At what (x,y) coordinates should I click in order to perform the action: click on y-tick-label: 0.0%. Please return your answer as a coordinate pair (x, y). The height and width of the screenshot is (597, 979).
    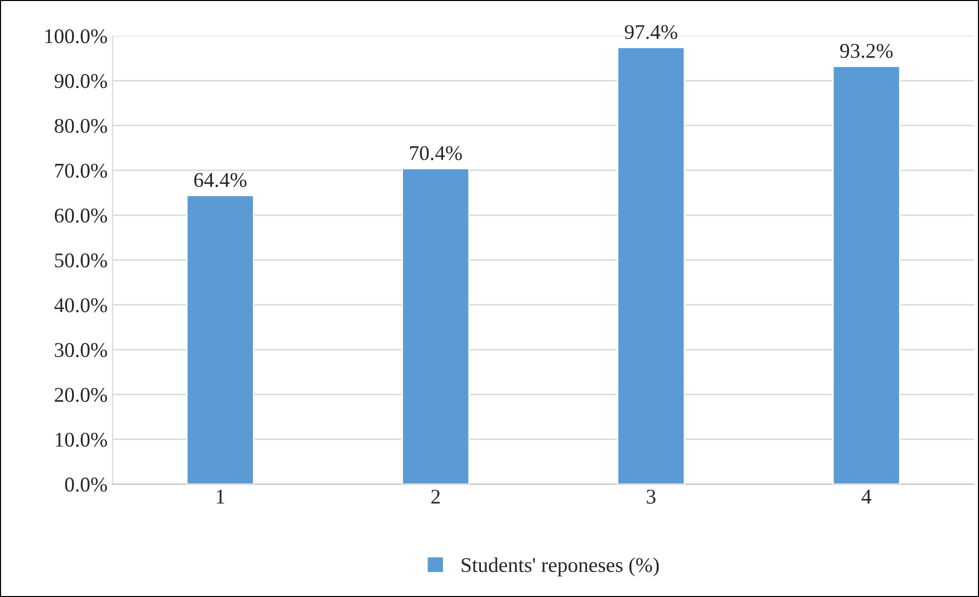
    Looking at the image, I should click on (86, 485).